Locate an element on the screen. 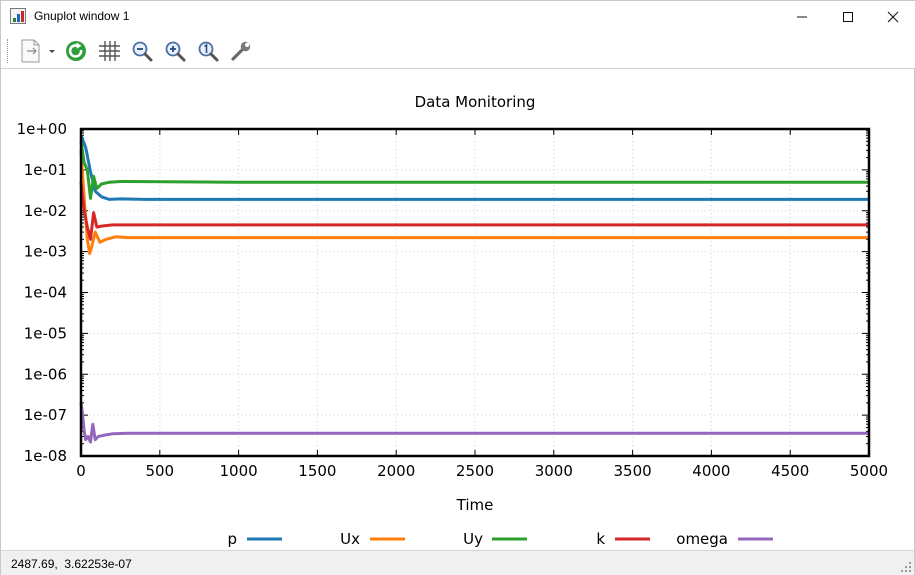 The width and height of the screenshot is (915, 575). x-axis-label: Time is located at coordinates (475, 505).